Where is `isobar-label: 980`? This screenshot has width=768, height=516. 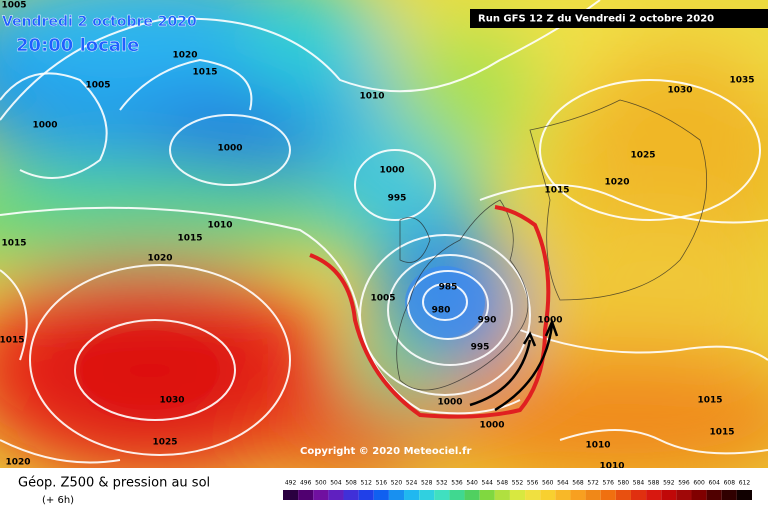
isobar-label: 980 is located at coordinates (441, 311).